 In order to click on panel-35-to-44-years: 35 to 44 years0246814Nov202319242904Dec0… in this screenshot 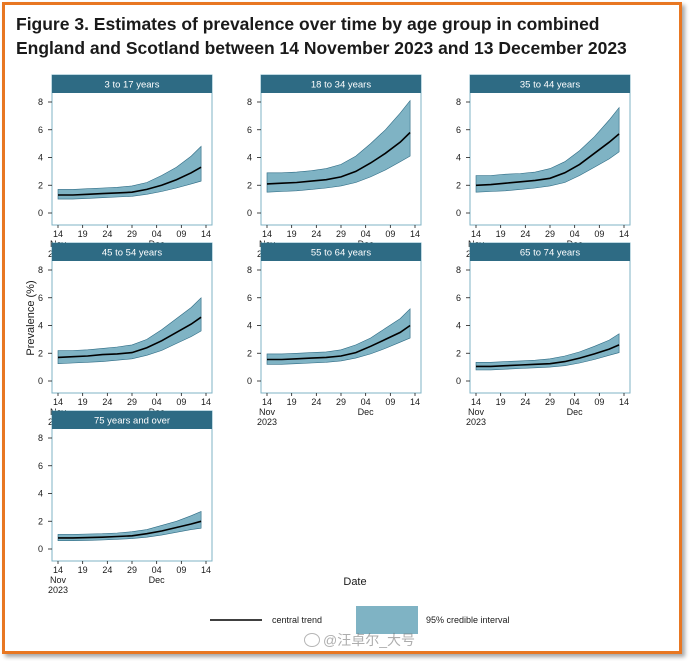, I will do `click(543, 166)`.